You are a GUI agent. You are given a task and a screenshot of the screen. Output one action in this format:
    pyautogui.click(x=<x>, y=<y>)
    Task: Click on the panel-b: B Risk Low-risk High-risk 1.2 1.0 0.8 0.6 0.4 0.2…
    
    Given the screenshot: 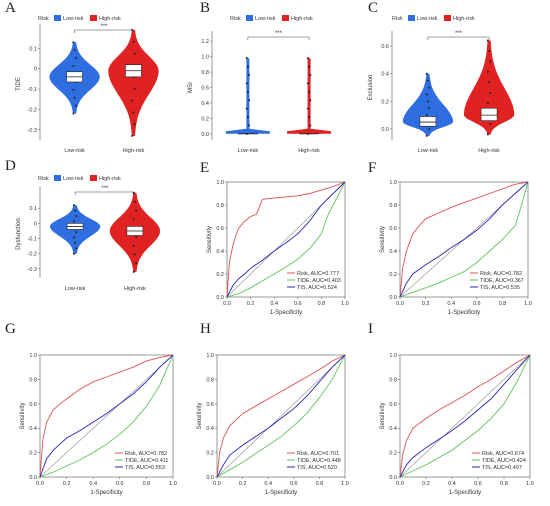 What is the action you would take?
    pyautogui.click(x=260, y=77)
    